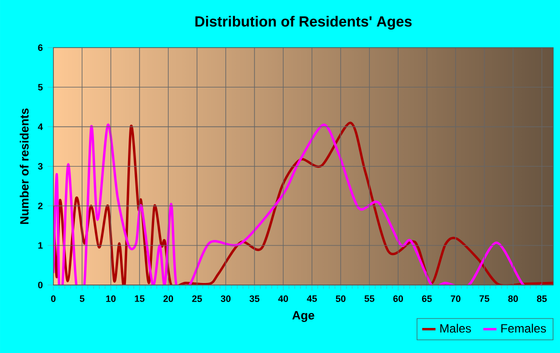 This screenshot has height=353, width=560. What do you see at coordinates (311, 298) in the screenshot?
I see `x-tick-label: 45` at bounding box center [311, 298].